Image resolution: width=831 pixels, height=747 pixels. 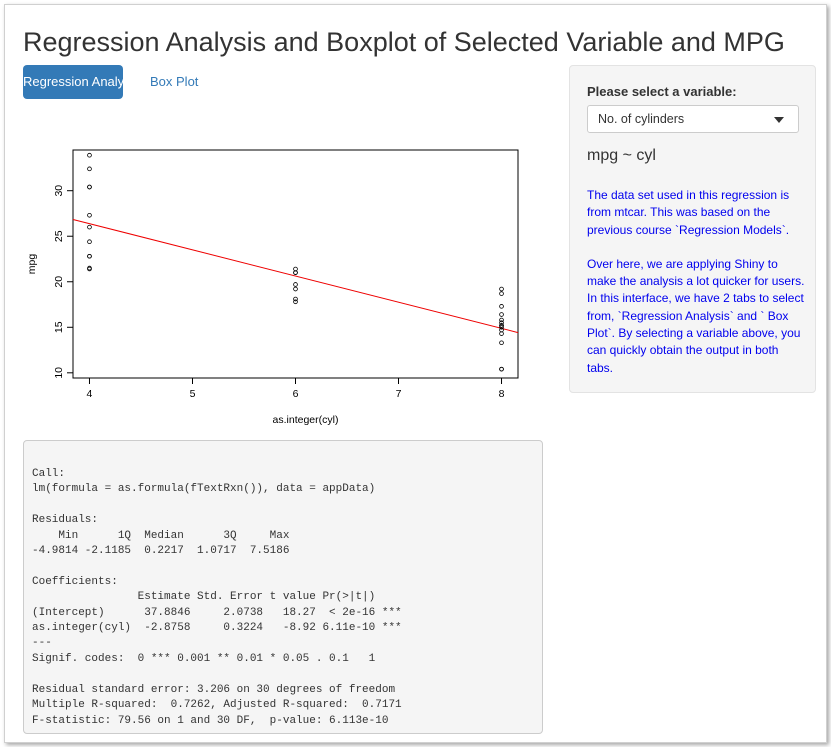 I want to click on fit-line, so click(x=295, y=276).